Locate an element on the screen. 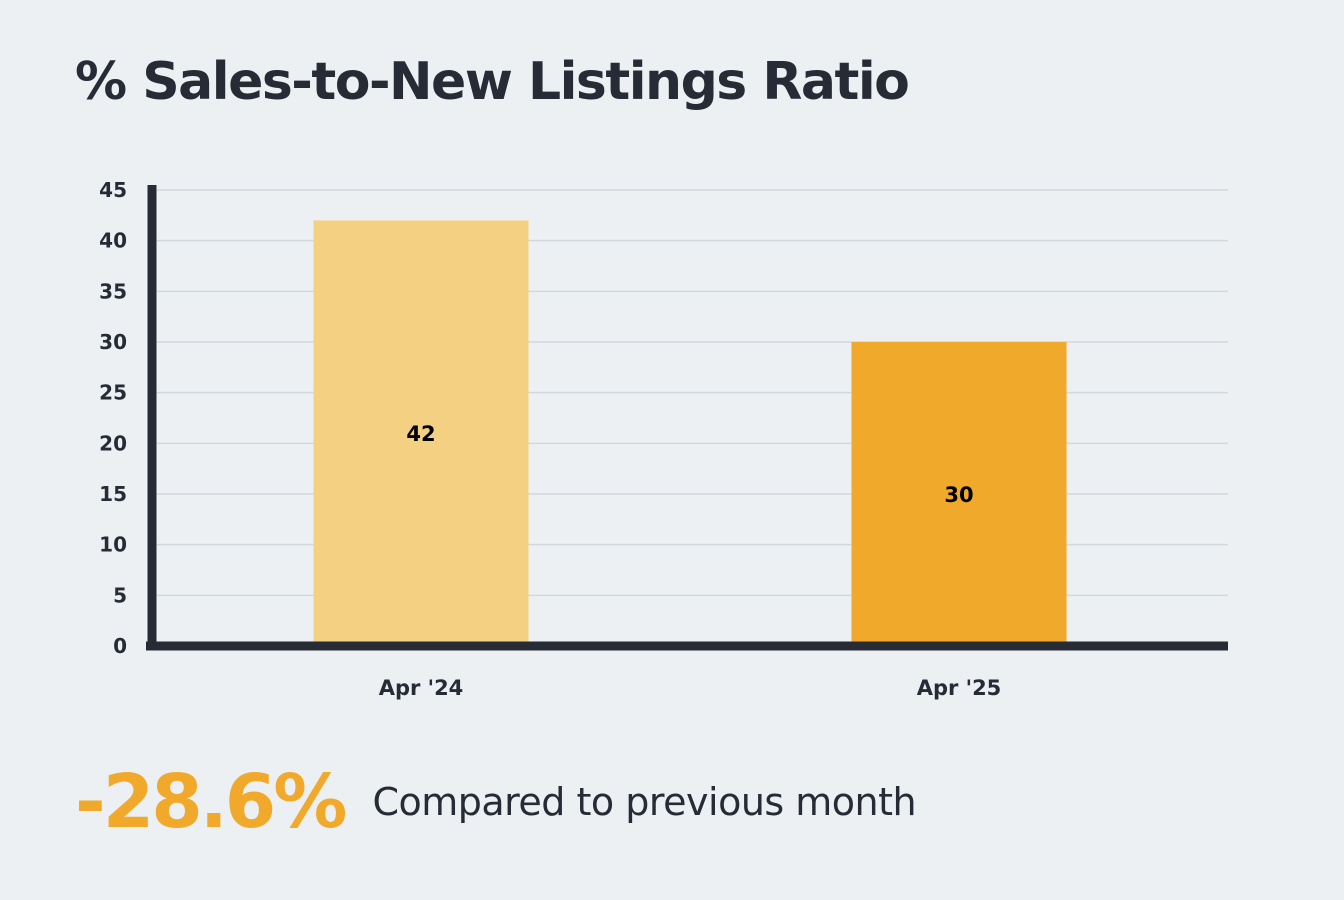 This screenshot has height=900, width=1344. chart-title: % Sales-to-New Listings Ratio is located at coordinates (492, 82).